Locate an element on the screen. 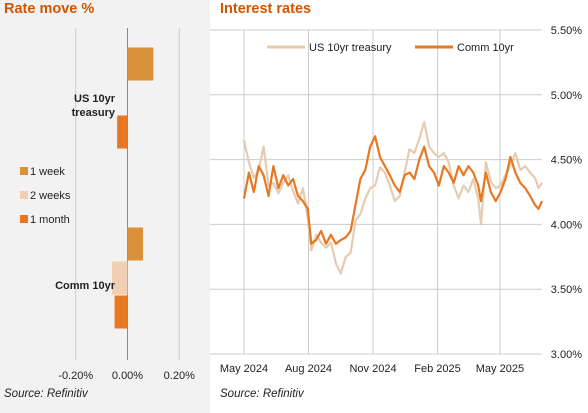 Image resolution: width=588 pixels, height=413 pixels. legend-label: 2 weeks is located at coordinates (50, 196).